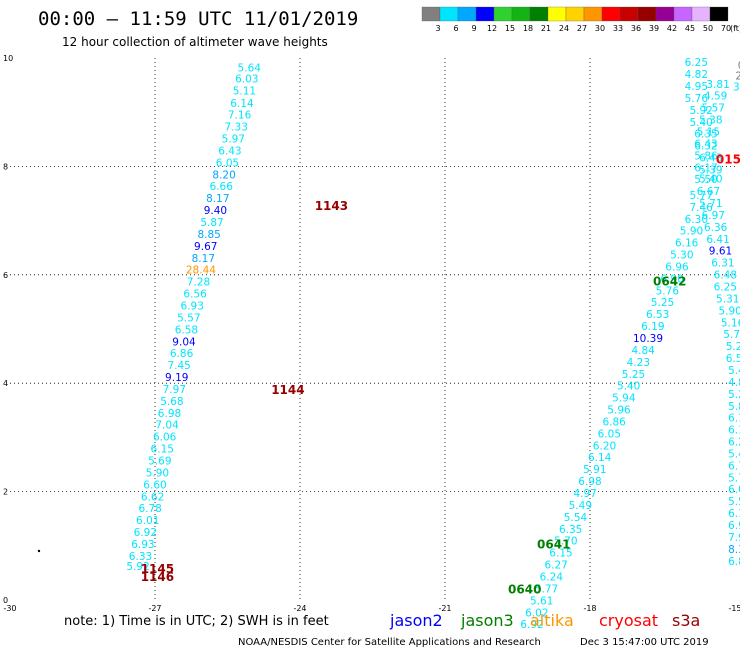 Image resolution: width=740 pixels, height=650 pixels. Describe the element at coordinates (147, 521) in the screenshot. I see `wave-height-value: 6.01` at that location.